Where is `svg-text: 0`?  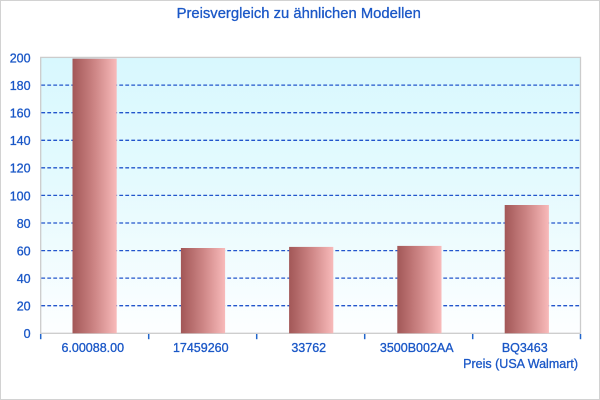 svg-text: 0 is located at coordinates (27, 334).